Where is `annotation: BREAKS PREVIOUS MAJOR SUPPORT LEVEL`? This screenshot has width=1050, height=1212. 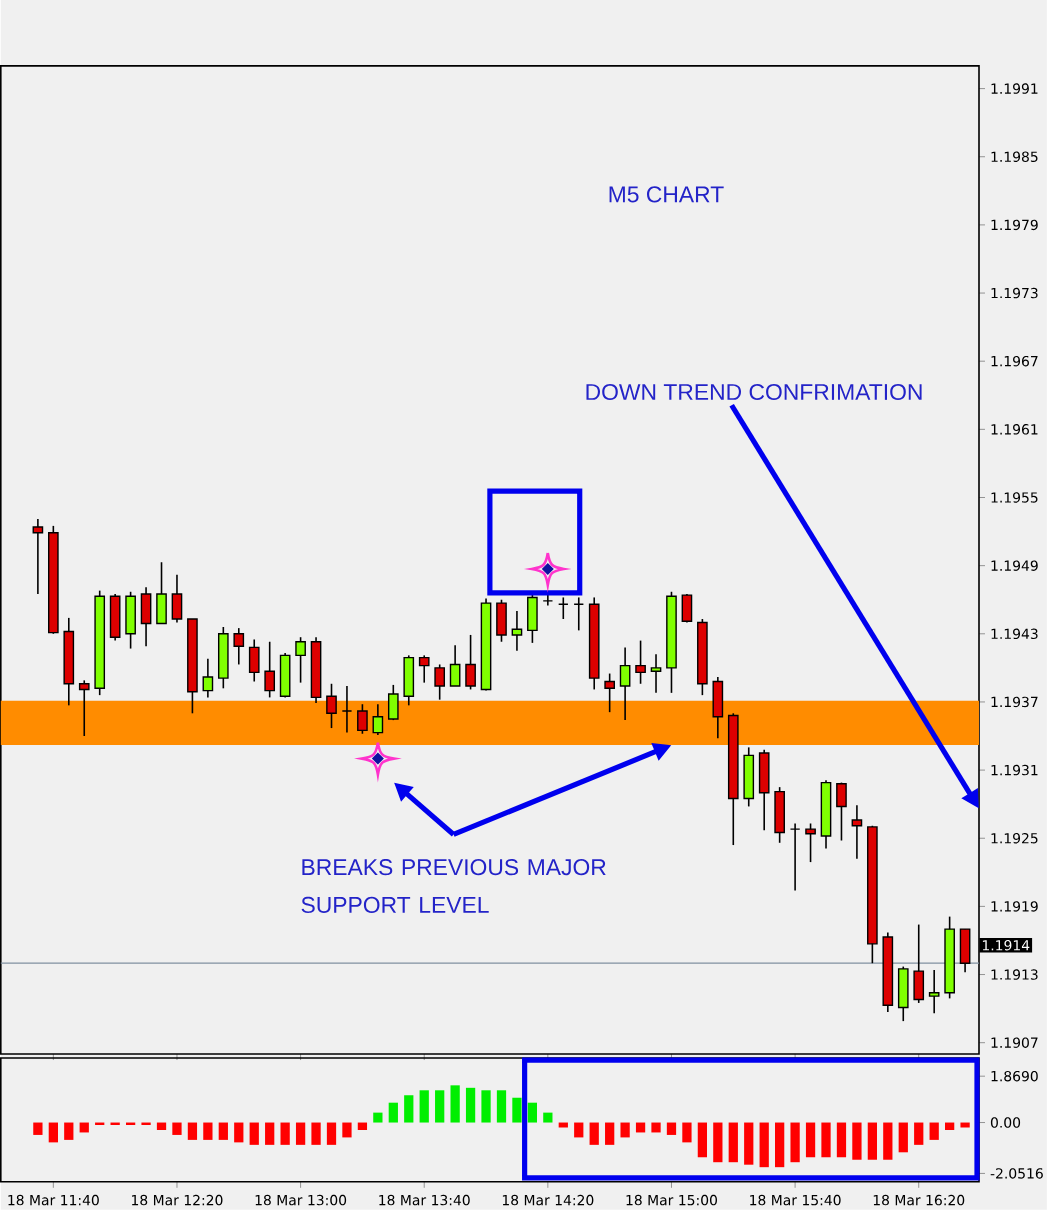
annotation: BREAKS PREVIOUS MAJOR SUPPORT LEVEL is located at coordinates (453, 886).